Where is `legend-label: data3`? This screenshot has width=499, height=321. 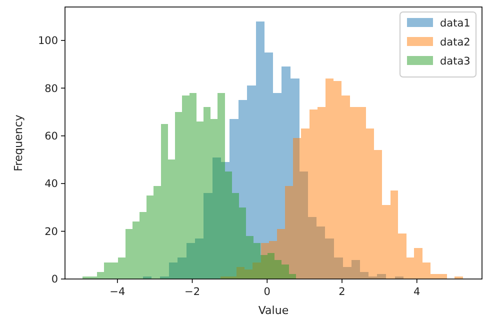
legend-label: data3 is located at coordinates (455, 62).